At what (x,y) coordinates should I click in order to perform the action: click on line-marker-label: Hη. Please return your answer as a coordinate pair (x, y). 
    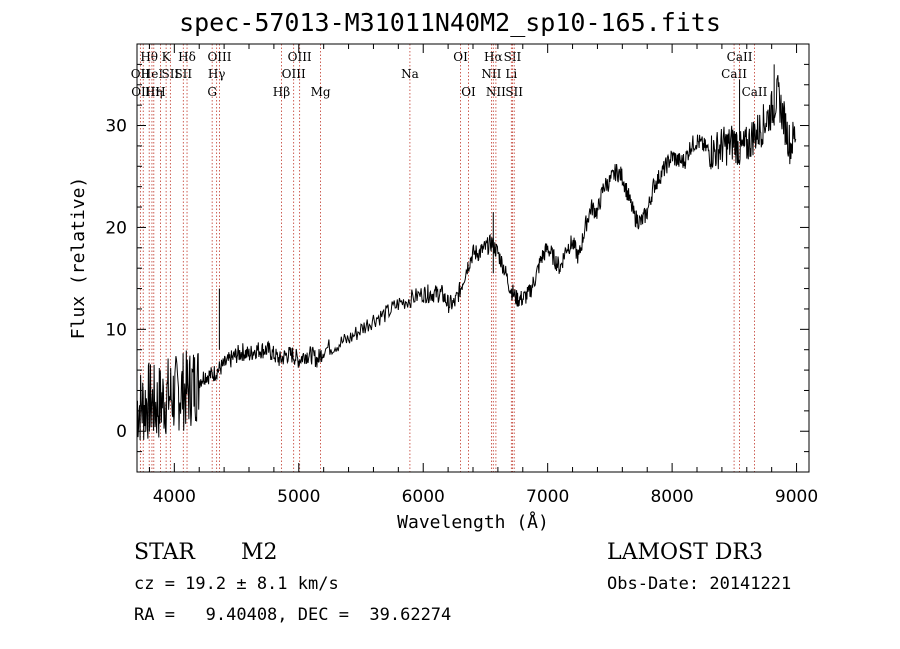
    Looking at the image, I should click on (154, 92).